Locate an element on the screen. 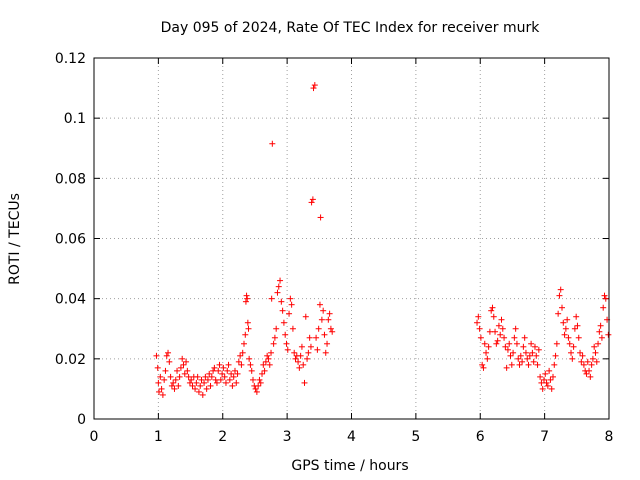 Image resolution: width=640 pixels, height=480 pixels. x-tick-label: 3 is located at coordinates (287, 437).